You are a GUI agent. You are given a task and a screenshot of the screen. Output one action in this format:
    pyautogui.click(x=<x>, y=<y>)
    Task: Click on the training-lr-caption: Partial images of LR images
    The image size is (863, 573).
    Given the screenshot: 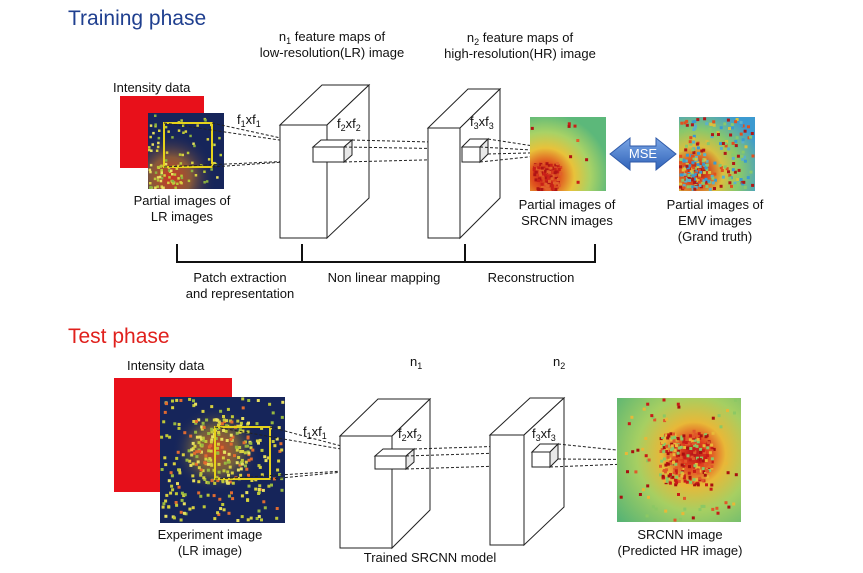 What is the action you would take?
    pyautogui.click(x=182, y=208)
    